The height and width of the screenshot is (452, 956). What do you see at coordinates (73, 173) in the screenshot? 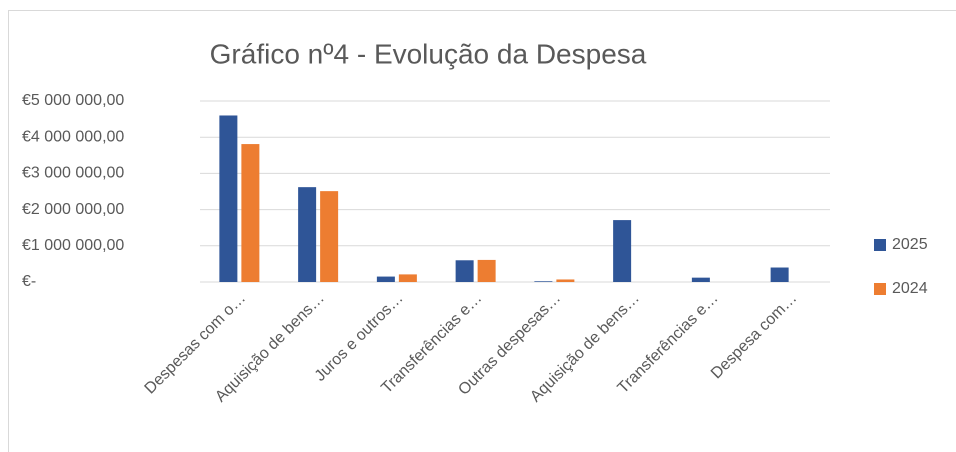
I see `y-tick-label: €3 000 000,00` at bounding box center [73, 173].